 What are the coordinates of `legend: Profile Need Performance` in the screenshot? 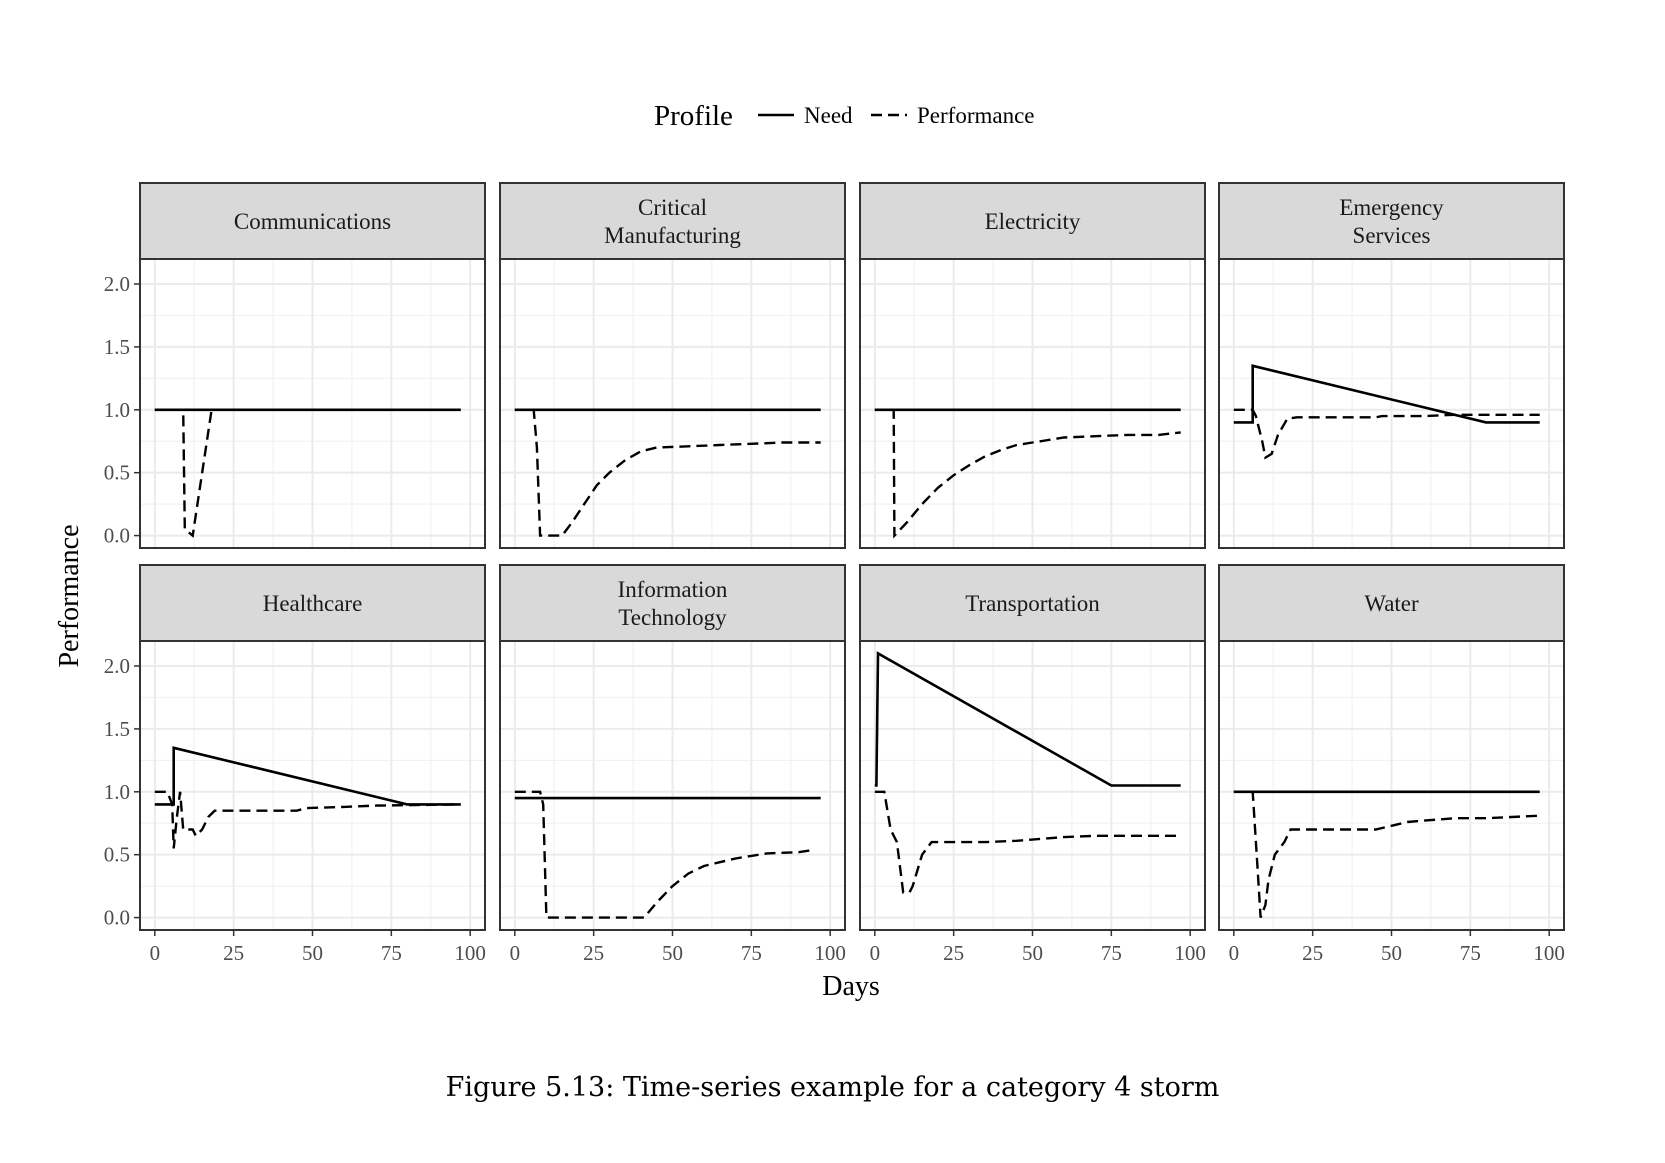 It's located at (844, 116).